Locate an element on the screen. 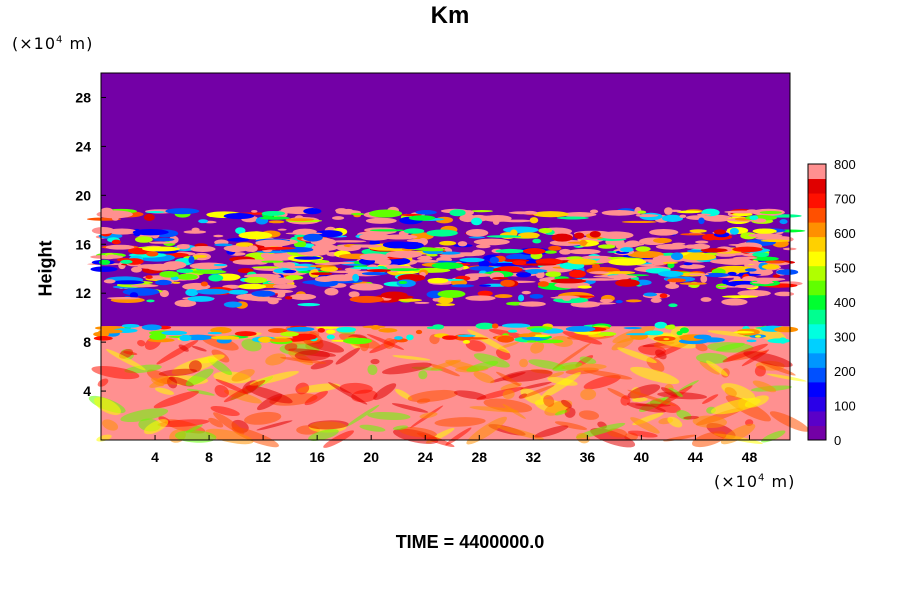  colorbar-tick-label: 100 is located at coordinates (845, 406).